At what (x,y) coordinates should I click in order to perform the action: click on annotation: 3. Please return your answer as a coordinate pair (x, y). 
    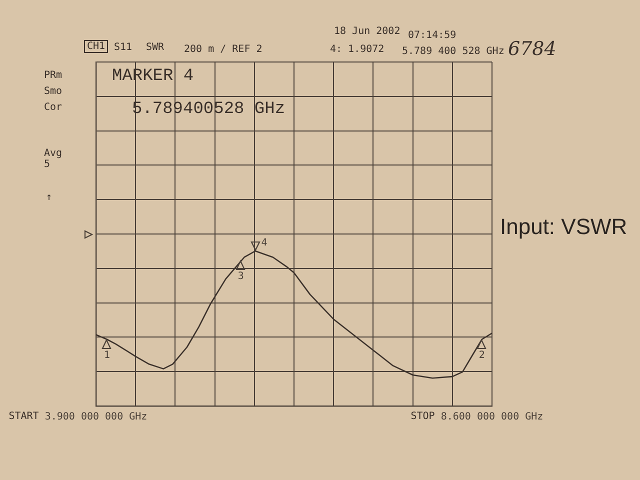
    Looking at the image, I should click on (241, 276).